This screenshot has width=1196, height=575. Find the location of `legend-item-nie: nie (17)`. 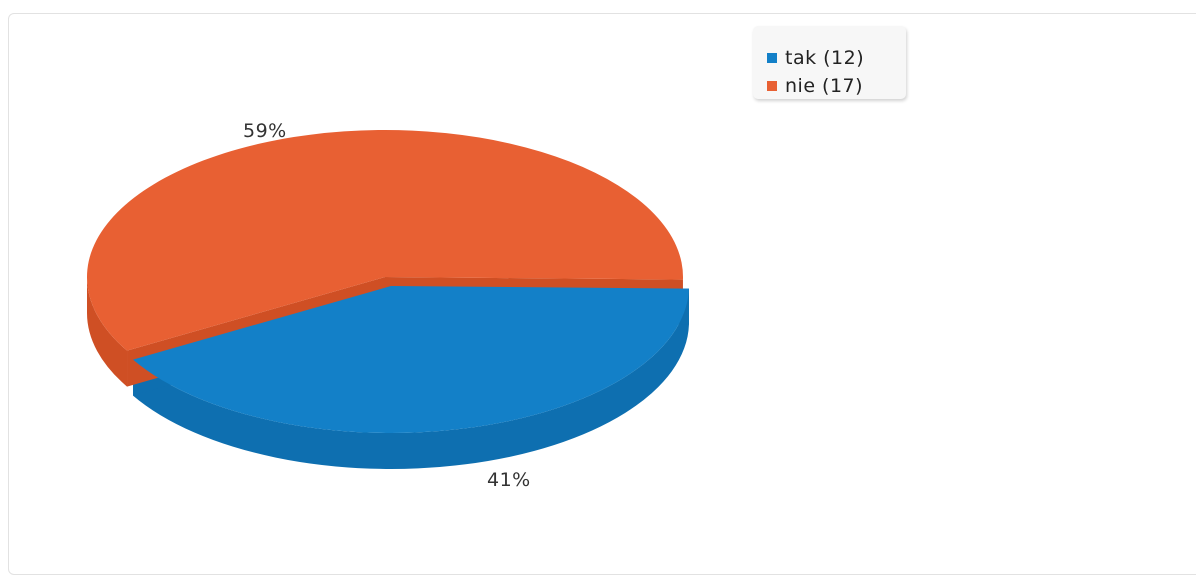

legend-item-nie: nie (17) is located at coordinates (815, 86).